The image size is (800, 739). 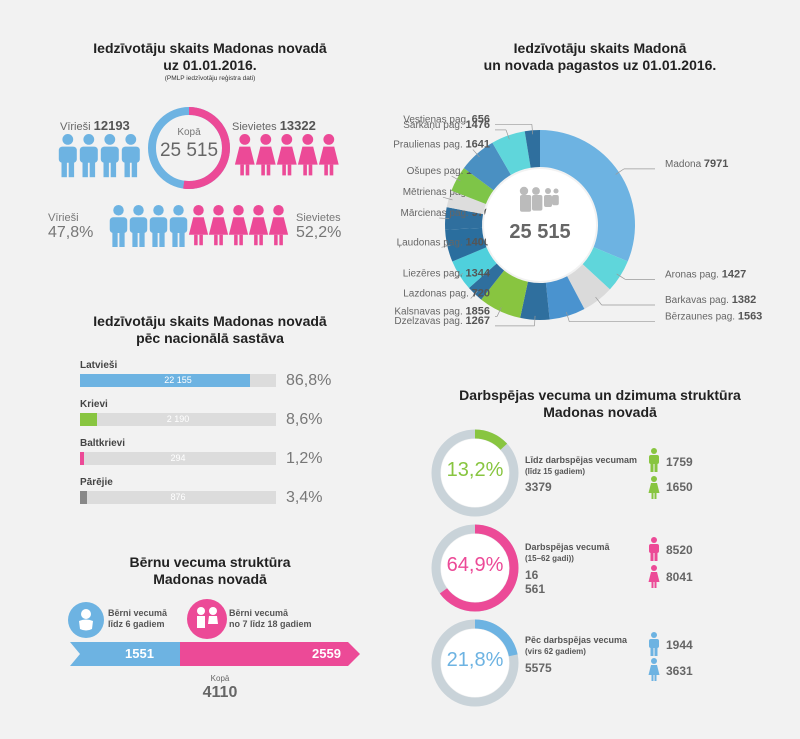 What do you see at coordinates (103, 443) in the screenshot?
I see `nationality-name: Baltkrievi` at bounding box center [103, 443].